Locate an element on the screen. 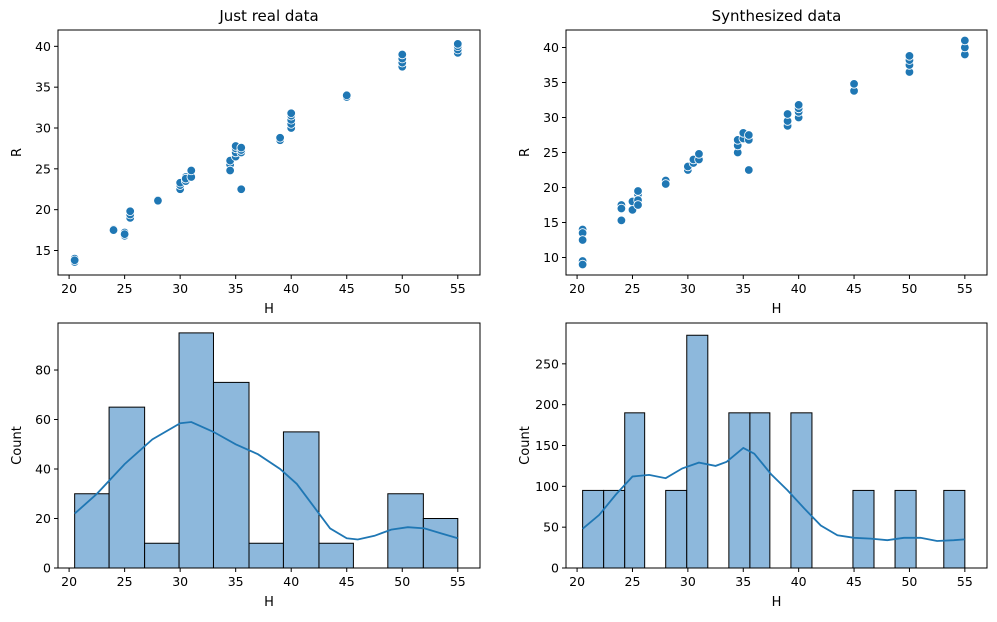 The width and height of the screenshot is (997, 622). y-tick-label: 60 is located at coordinates (43, 419).